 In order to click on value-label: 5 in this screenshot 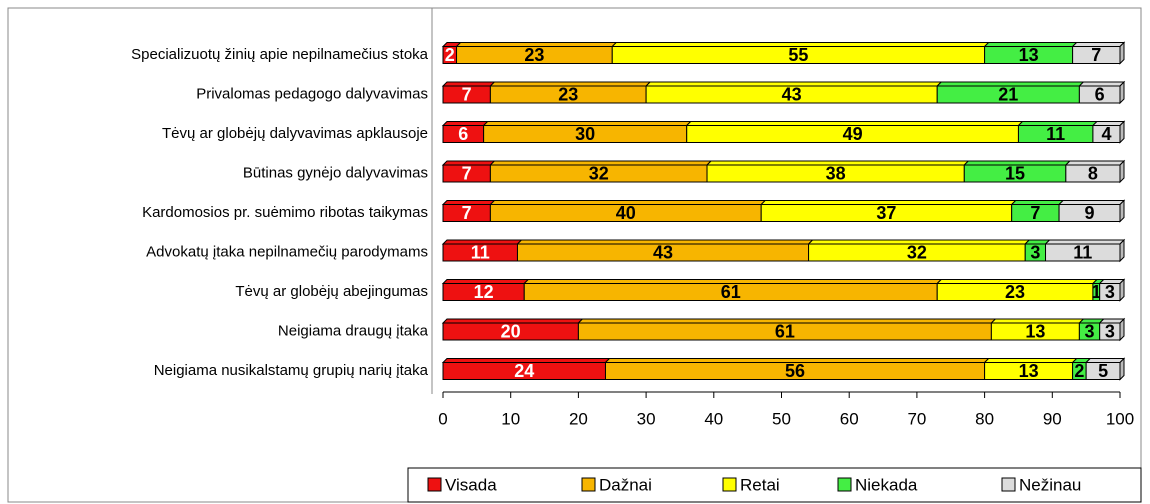, I will do `click(1103, 371)`.